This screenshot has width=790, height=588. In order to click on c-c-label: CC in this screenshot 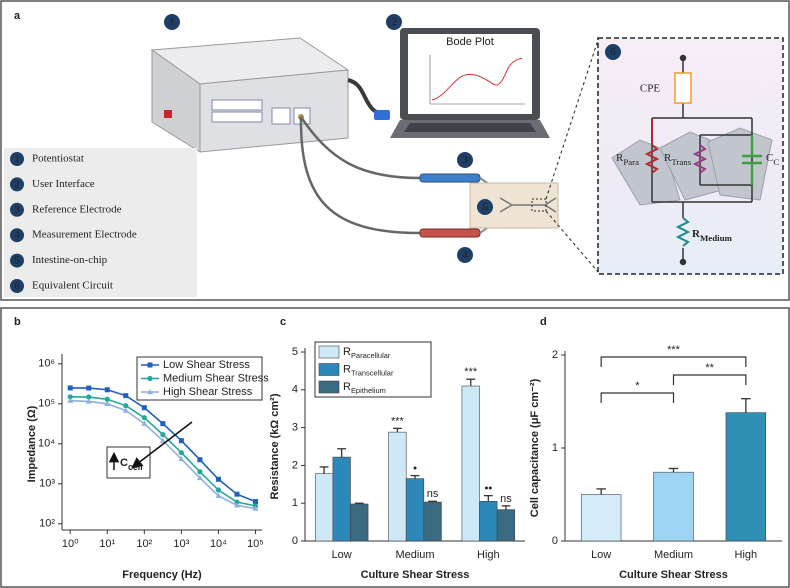, I will do `click(772, 160)`.